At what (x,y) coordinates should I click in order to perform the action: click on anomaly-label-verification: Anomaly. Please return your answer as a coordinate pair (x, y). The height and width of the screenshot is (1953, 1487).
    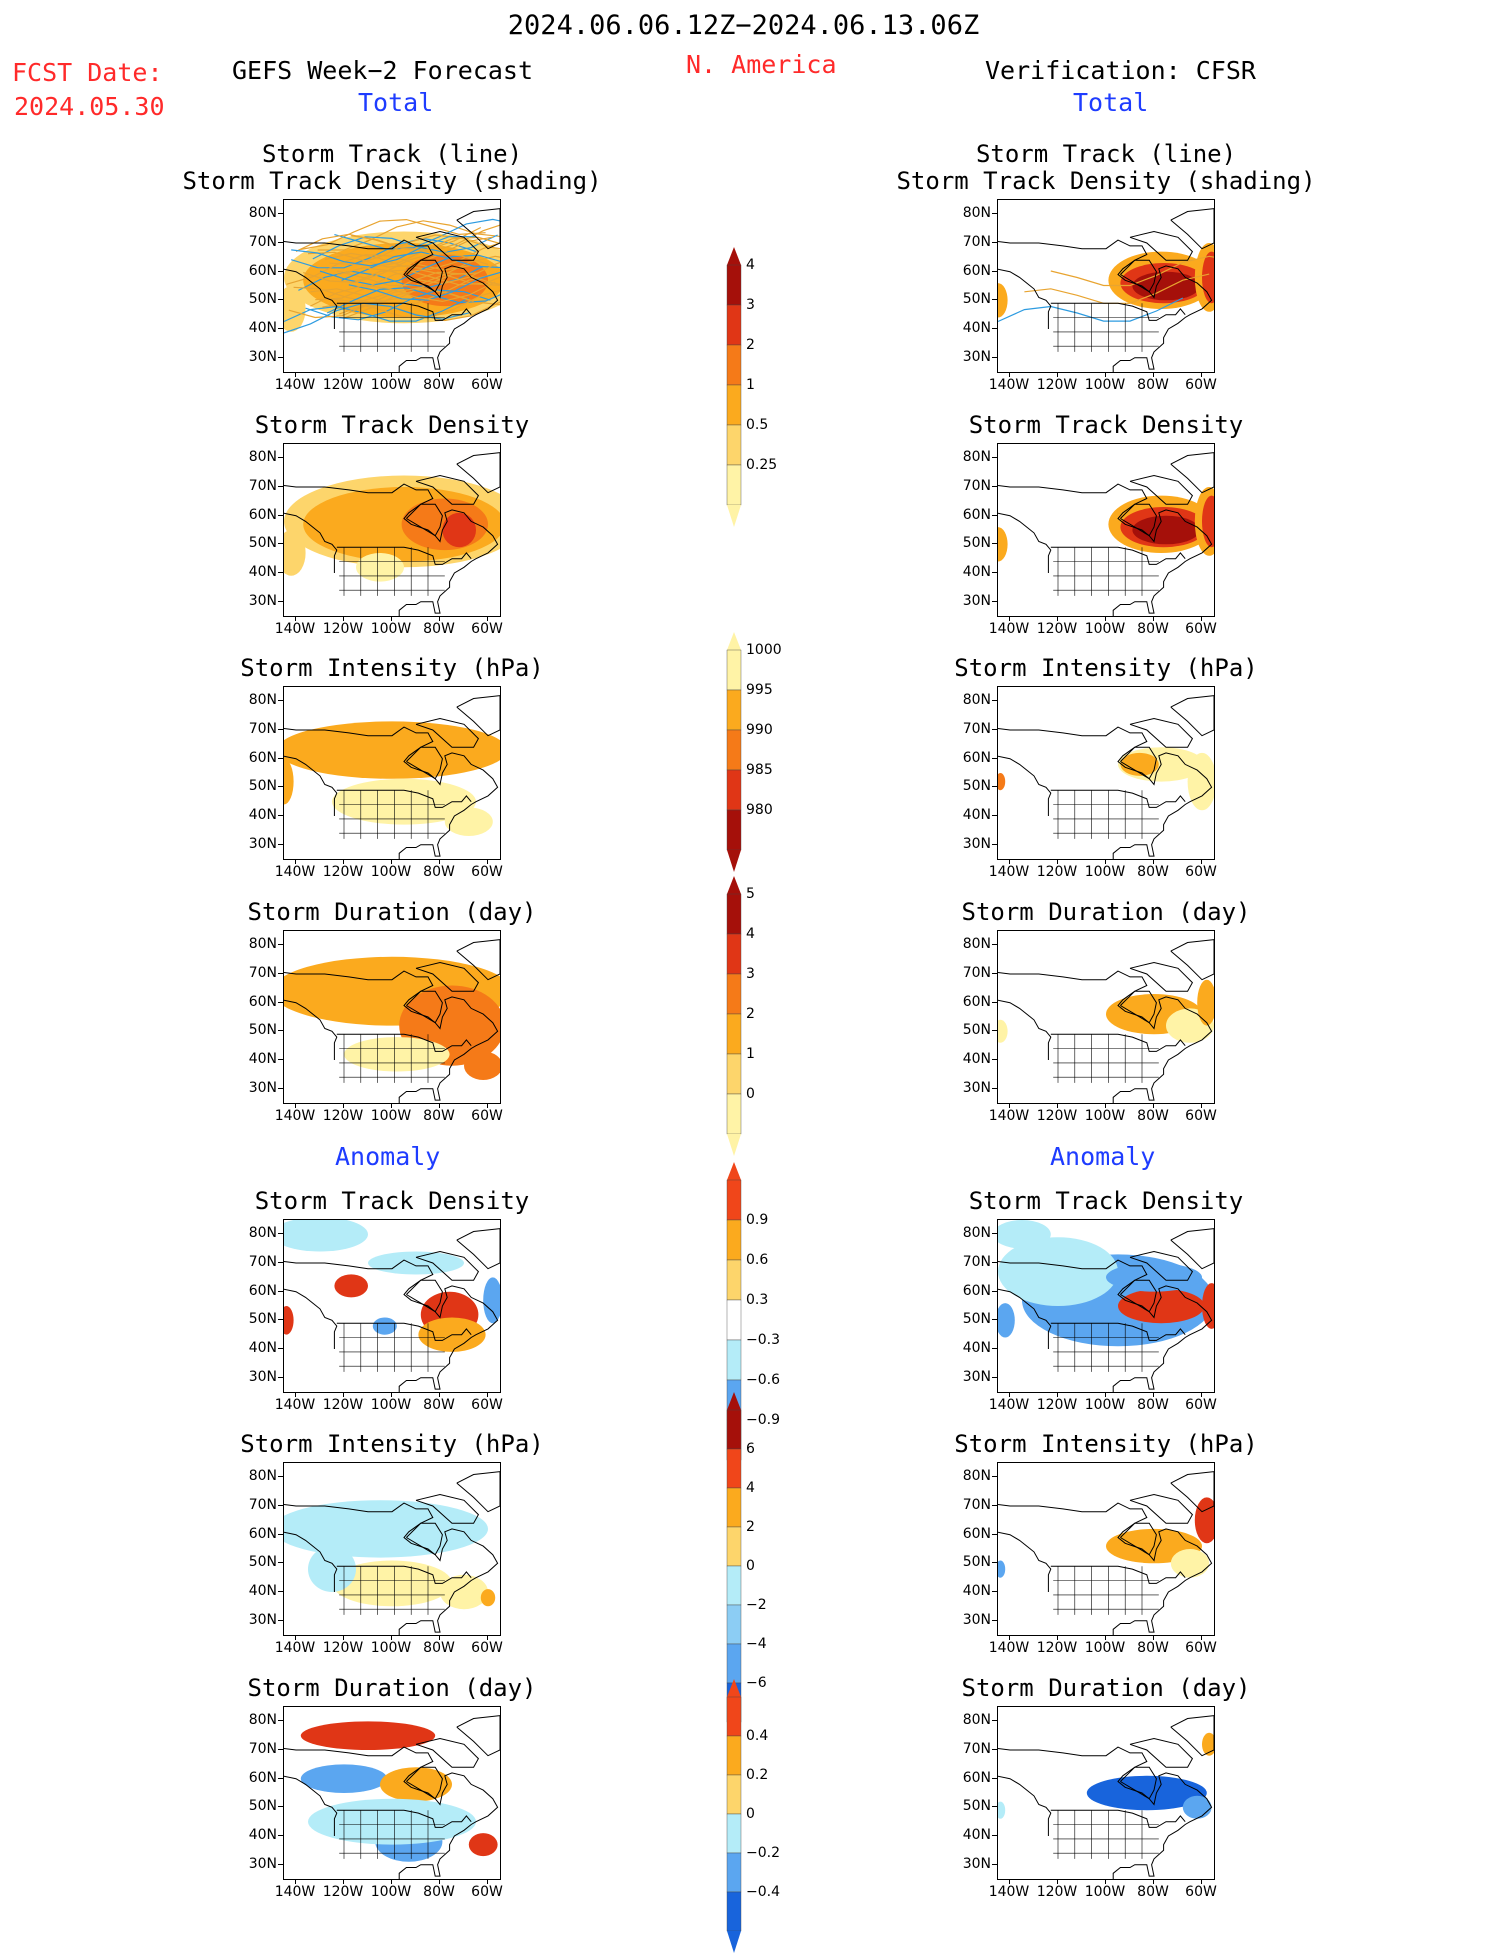
    Looking at the image, I should click on (1103, 1156).